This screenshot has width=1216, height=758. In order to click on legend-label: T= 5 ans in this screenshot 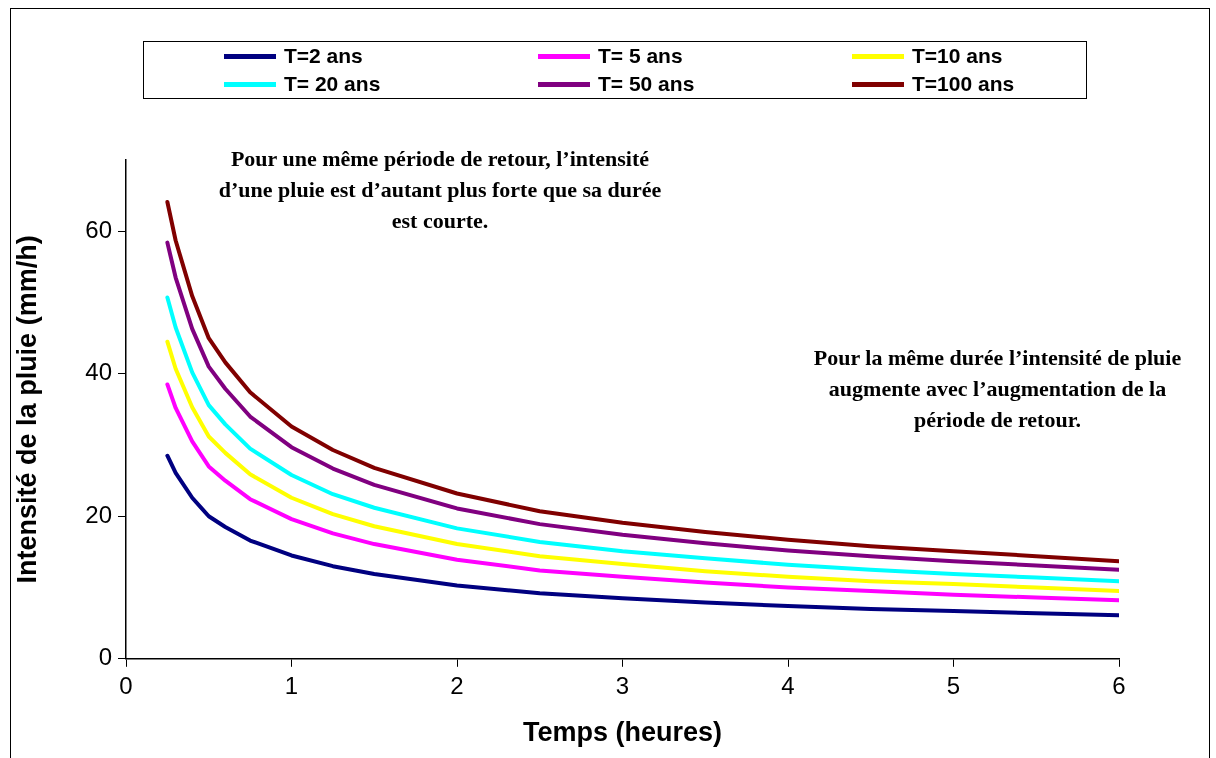, I will do `click(640, 56)`.